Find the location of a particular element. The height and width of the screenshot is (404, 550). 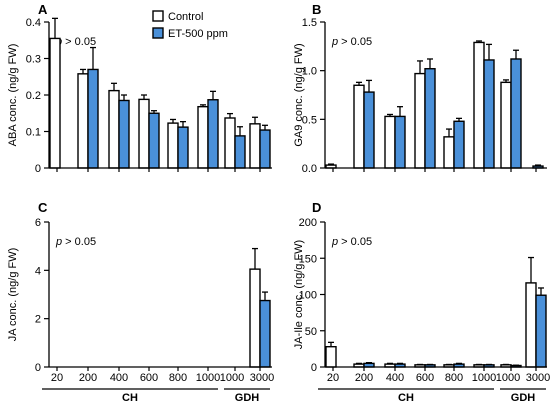

y-tick-label: 200 is located at coordinates (308, 223).